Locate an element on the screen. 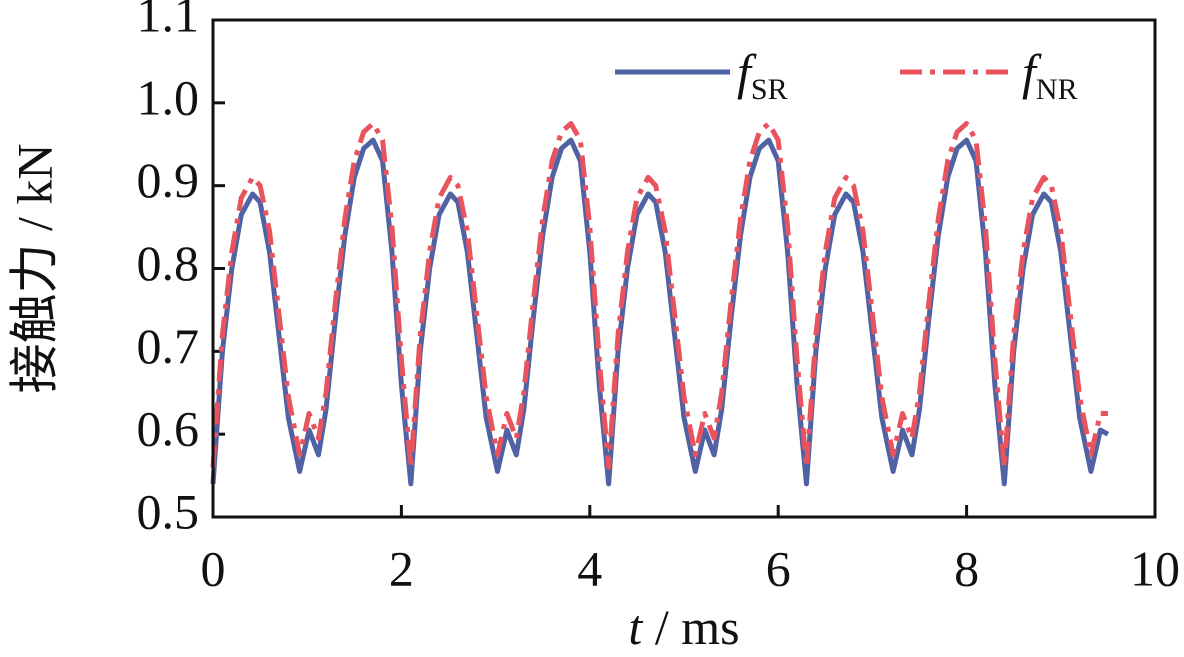  y-tick-label: 0.7 is located at coordinates (168, 346).